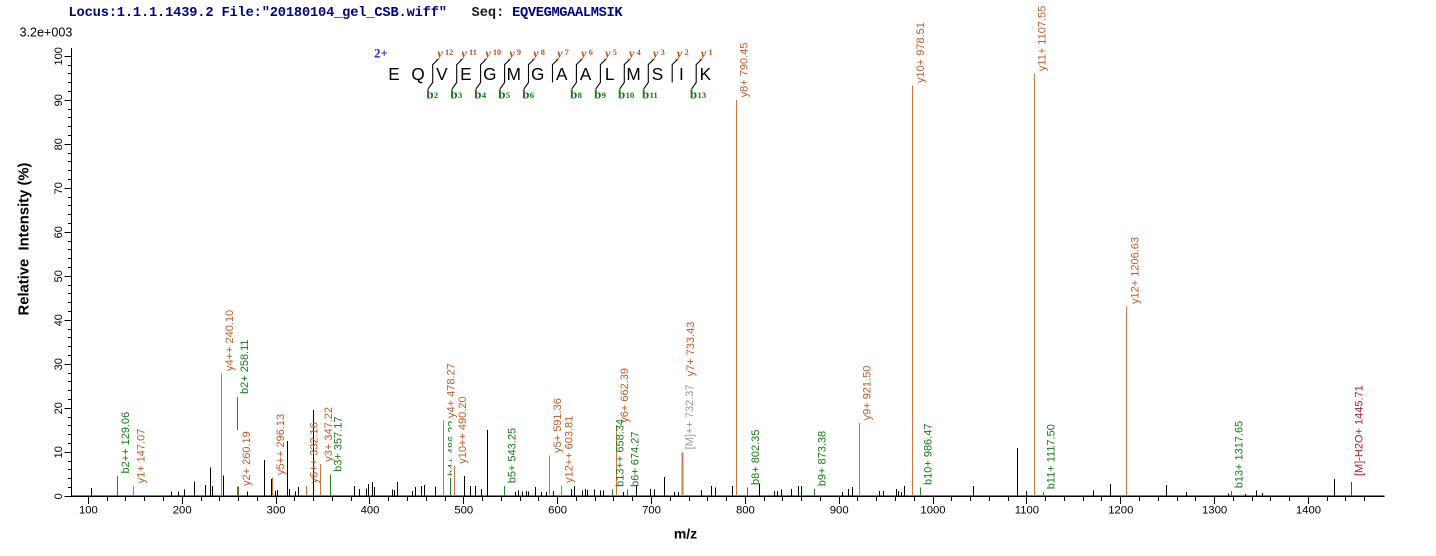 Image resolution: width=1436 pixels, height=556 pixels. What do you see at coordinates (690, 416) in the screenshot?
I see `svg-text: [M]++ 732.37` at bounding box center [690, 416].